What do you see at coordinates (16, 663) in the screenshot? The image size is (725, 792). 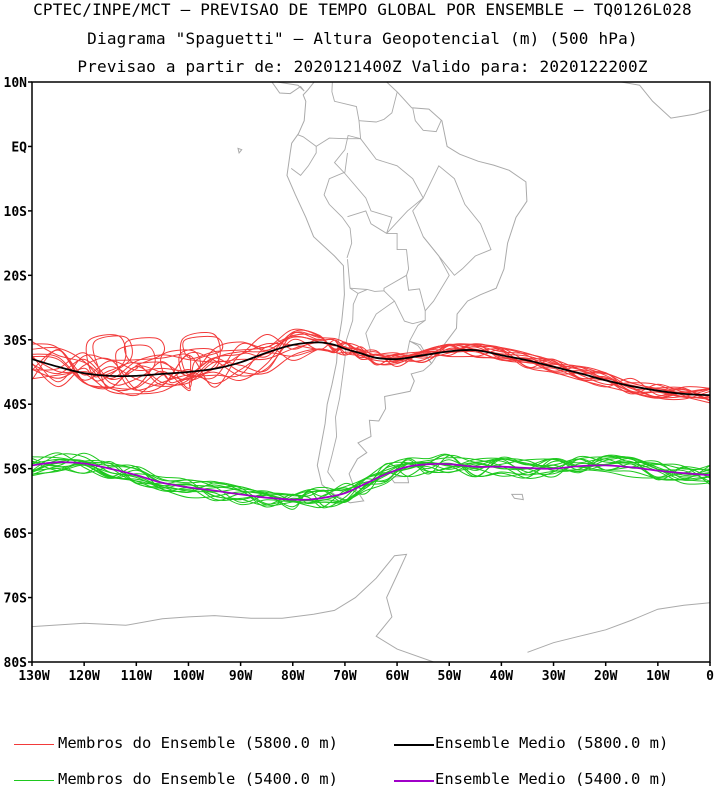 I see `lat-tick-label: 80S` at bounding box center [16, 663].